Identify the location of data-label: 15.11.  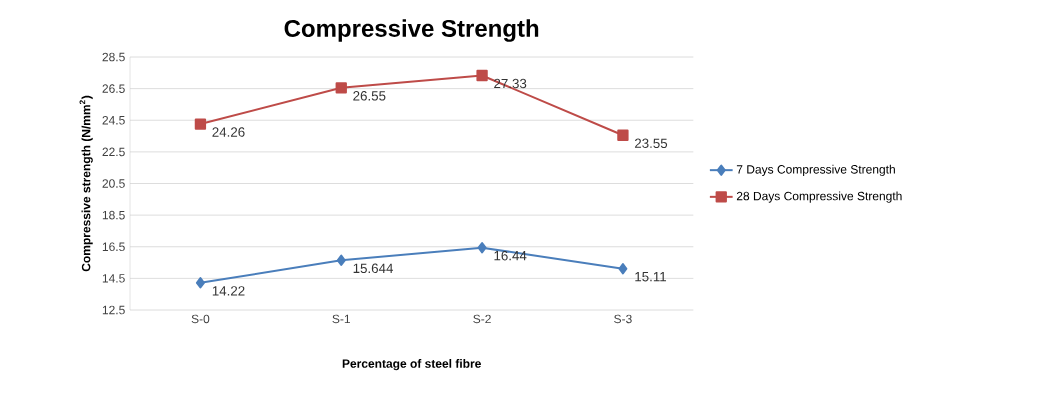
(651, 277).